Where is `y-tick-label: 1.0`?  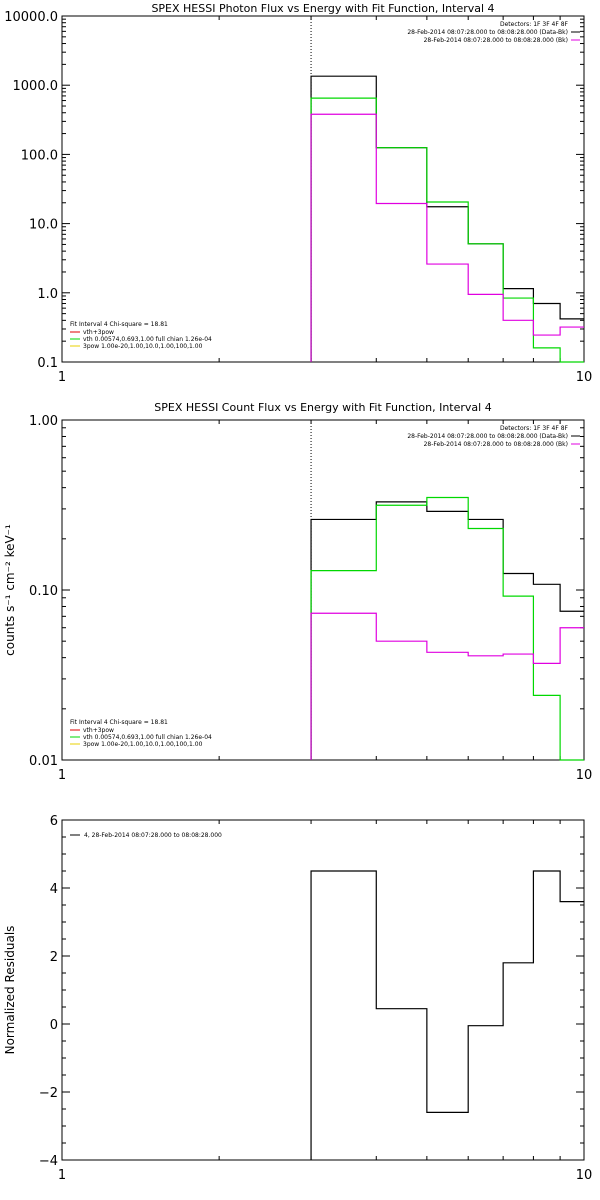 y-tick-label: 1.0 is located at coordinates (47, 294).